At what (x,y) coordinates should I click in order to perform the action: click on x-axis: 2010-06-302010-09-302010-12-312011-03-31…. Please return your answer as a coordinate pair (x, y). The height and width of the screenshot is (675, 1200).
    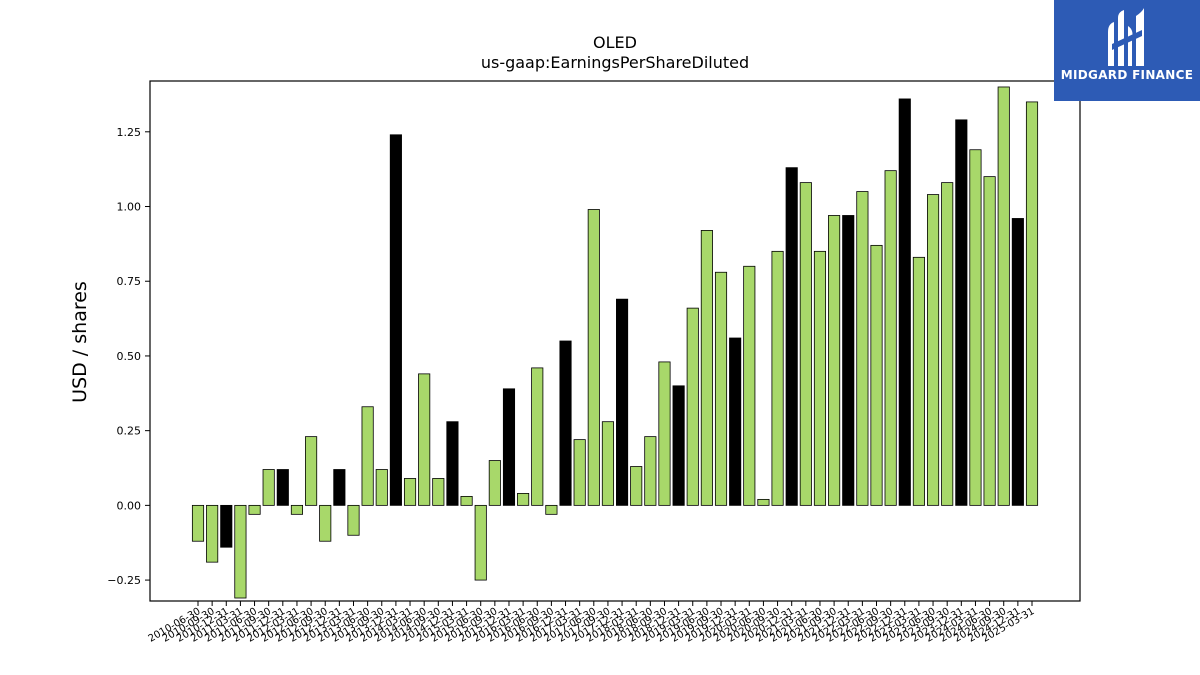
    Looking at the image, I should click on (592, 623).